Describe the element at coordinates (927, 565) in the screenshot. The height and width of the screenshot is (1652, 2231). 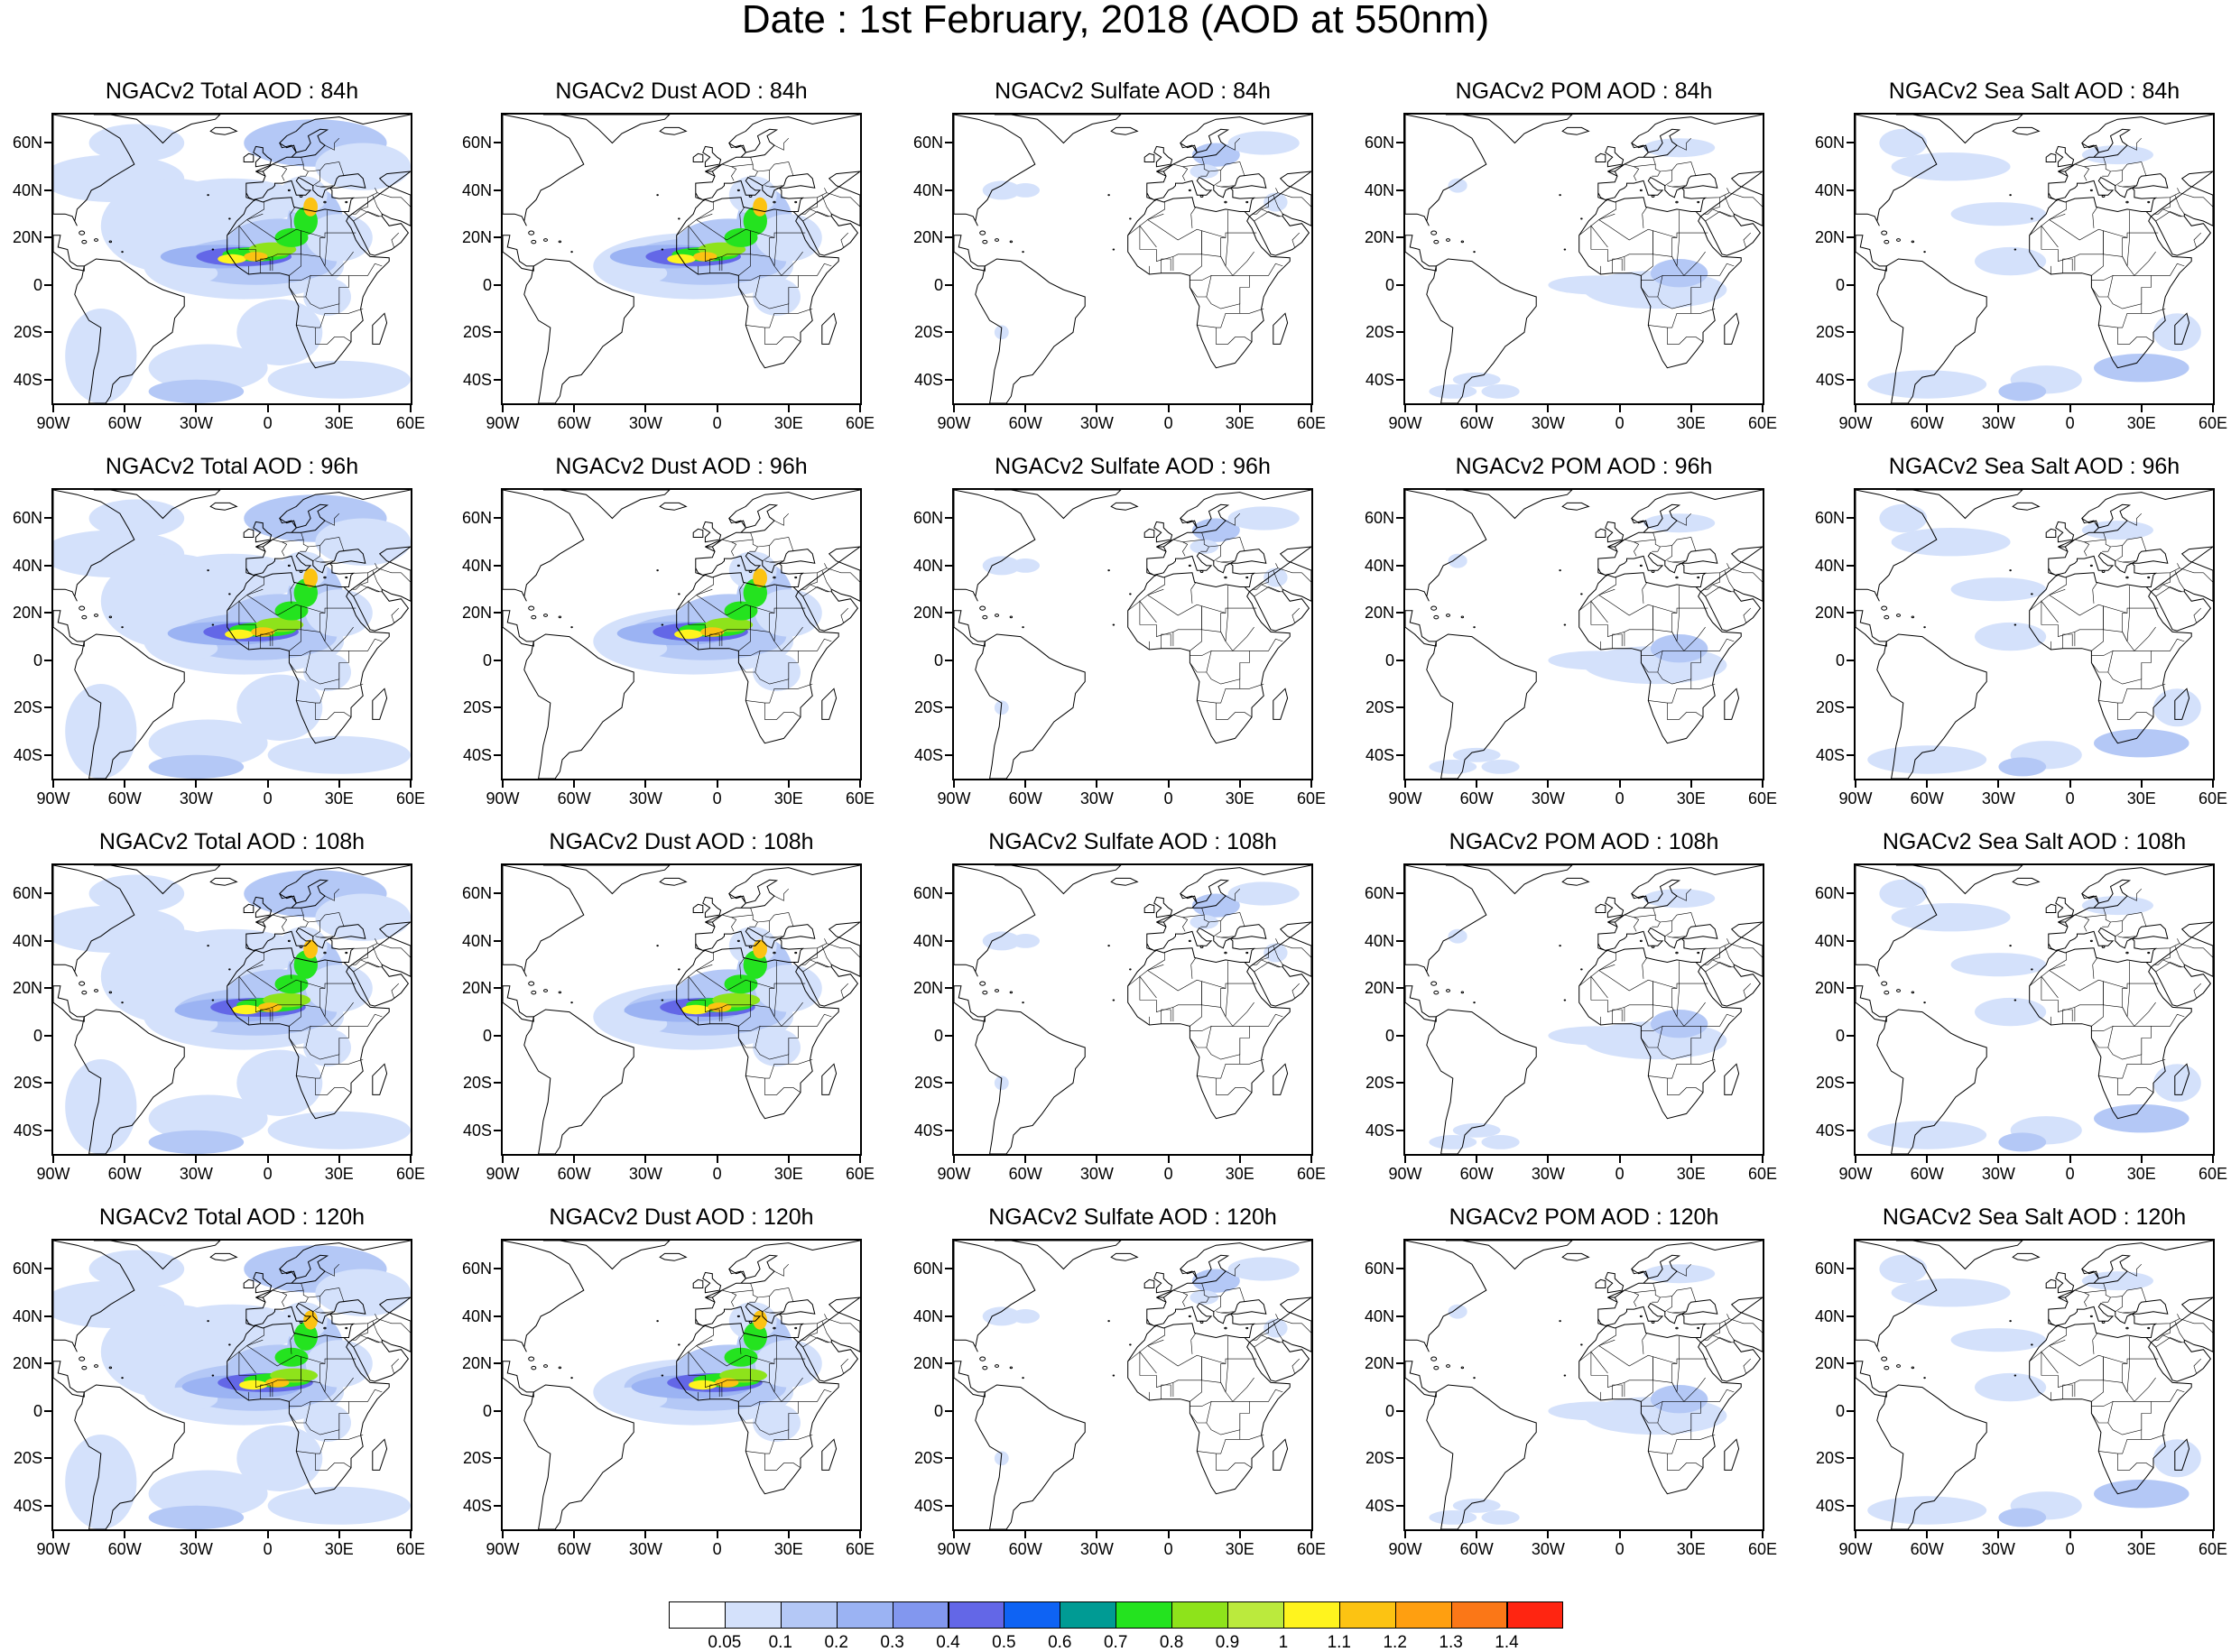
I see `lat-label: 40N` at that location.